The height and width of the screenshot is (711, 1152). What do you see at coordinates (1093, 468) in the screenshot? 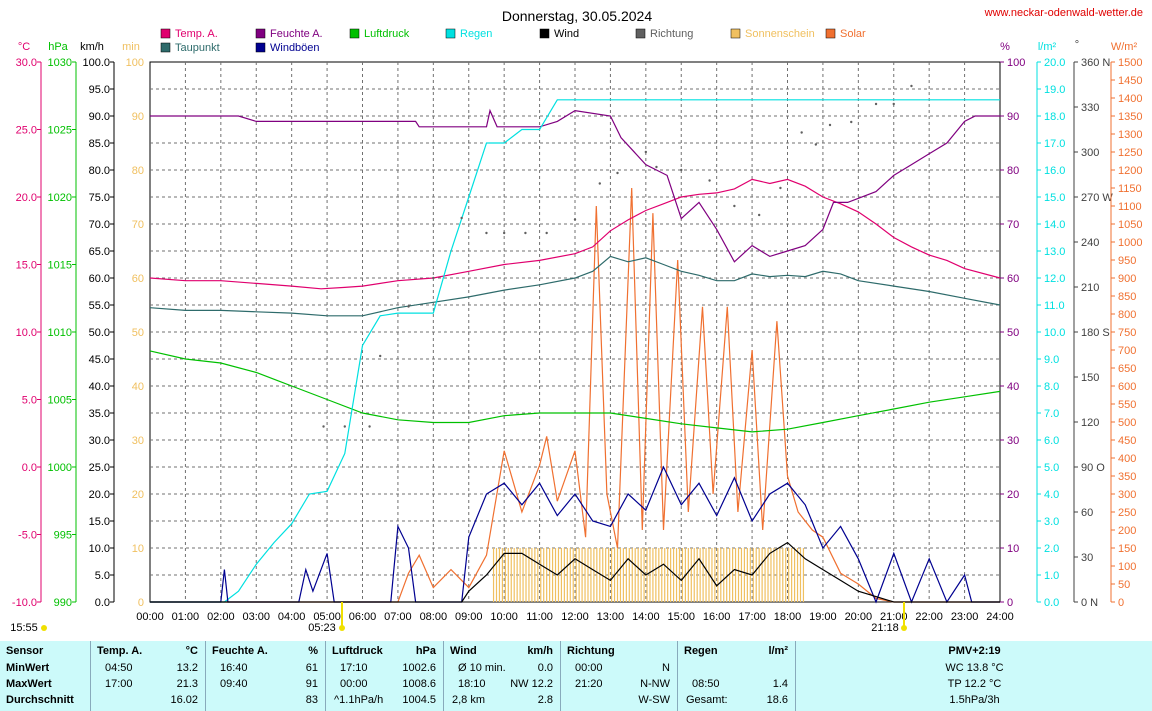
I see `direction-axis-tick: 90 O` at bounding box center [1093, 468].